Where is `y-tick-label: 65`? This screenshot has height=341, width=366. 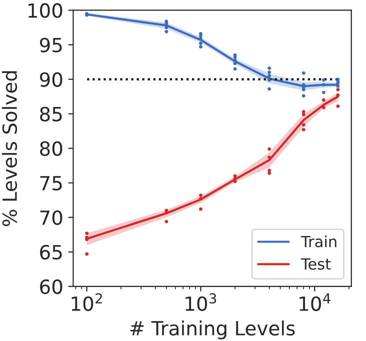 y-tick-label: 65 is located at coordinates (51, 252).